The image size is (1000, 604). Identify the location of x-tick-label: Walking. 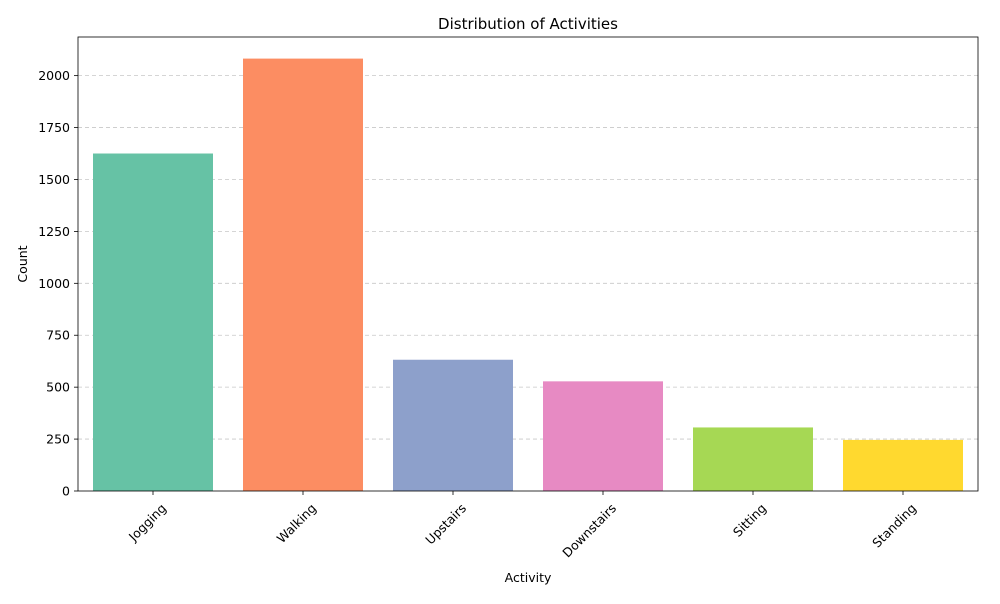
(296, 523).